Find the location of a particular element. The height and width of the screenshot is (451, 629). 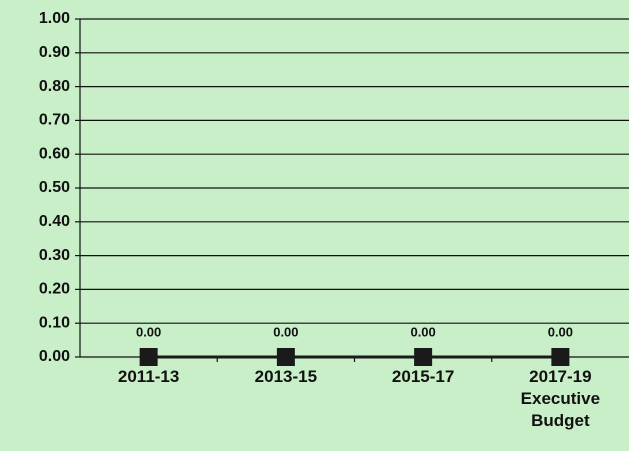

y-tick-label: 0.20 is located at coordinates (54, 289).